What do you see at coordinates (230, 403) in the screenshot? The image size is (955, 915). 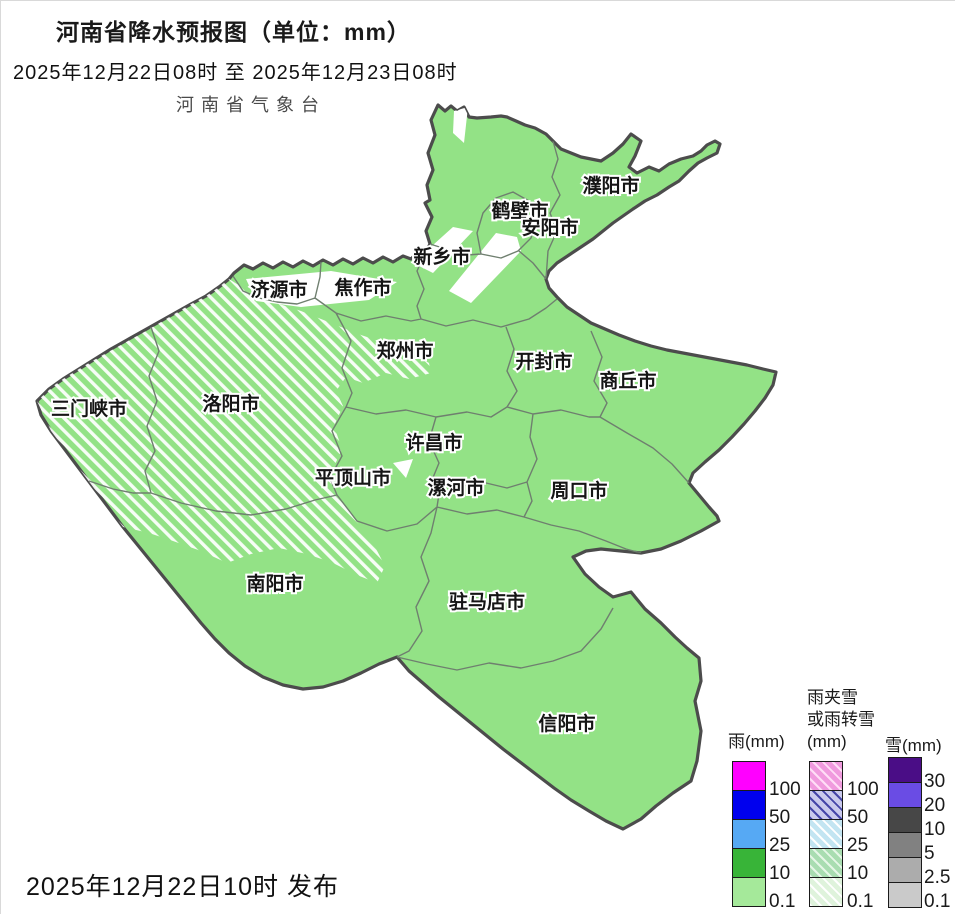 I see `city-label: 洛阳市` at bounding box center [230, 403].